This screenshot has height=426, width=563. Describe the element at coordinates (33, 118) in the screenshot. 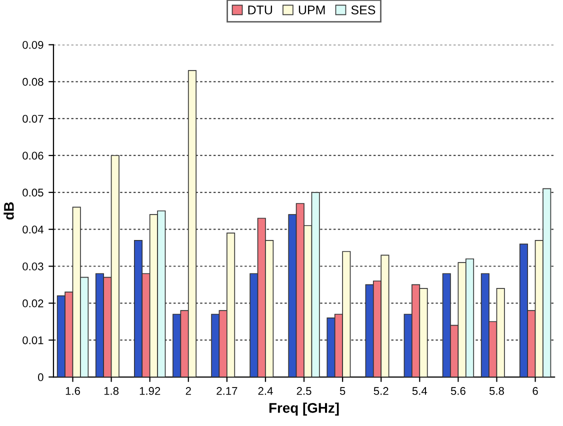

I see `y-tick-label: 0.07` at that location.